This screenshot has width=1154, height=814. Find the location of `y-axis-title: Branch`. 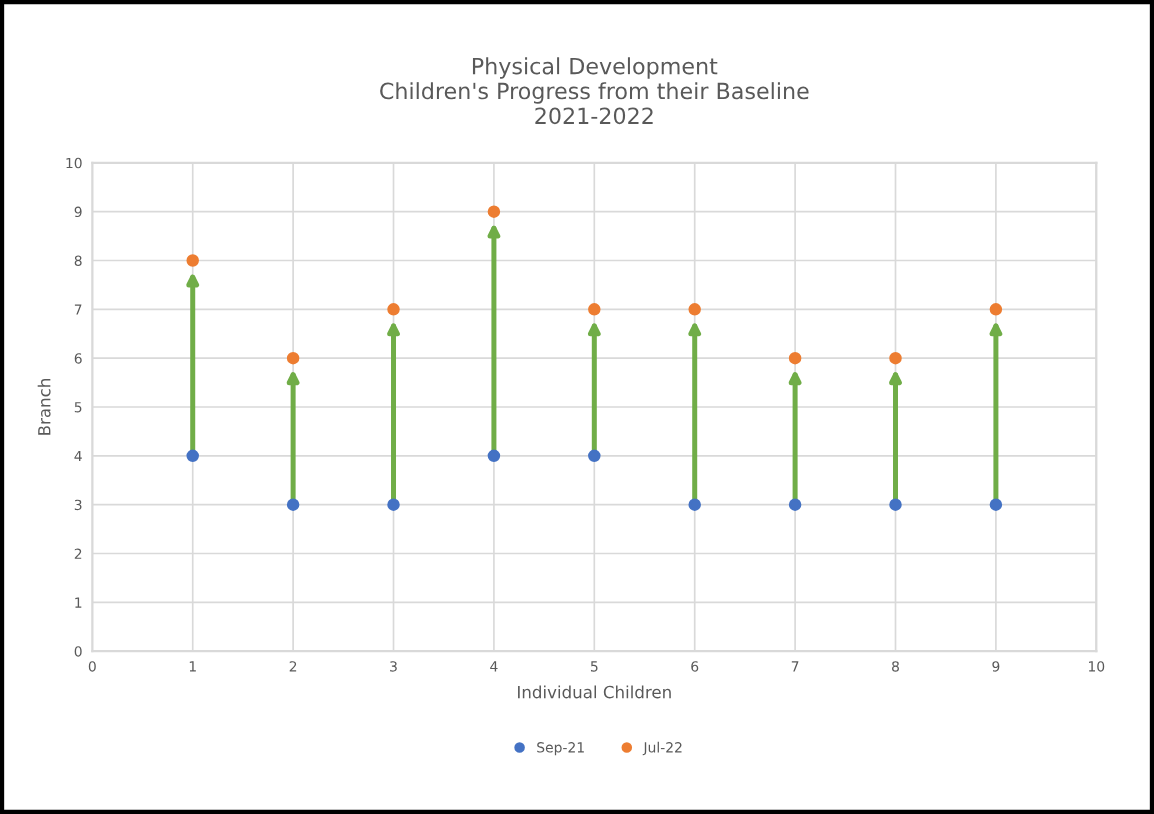

y-axis-title: Branch is located at coordinates (44, 407).